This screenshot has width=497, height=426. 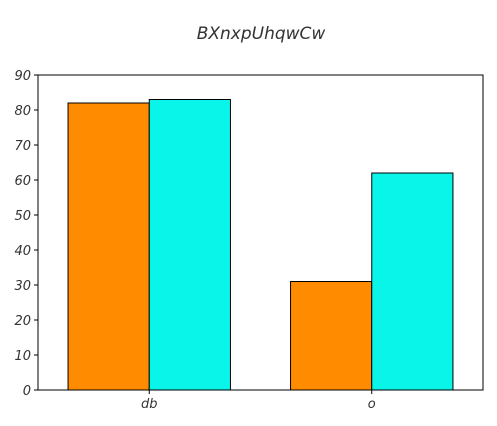 What do you see at coordinates (149, 404) in the screenshot?
I see `x-tick-label: db` at bounding box center [149, 404].